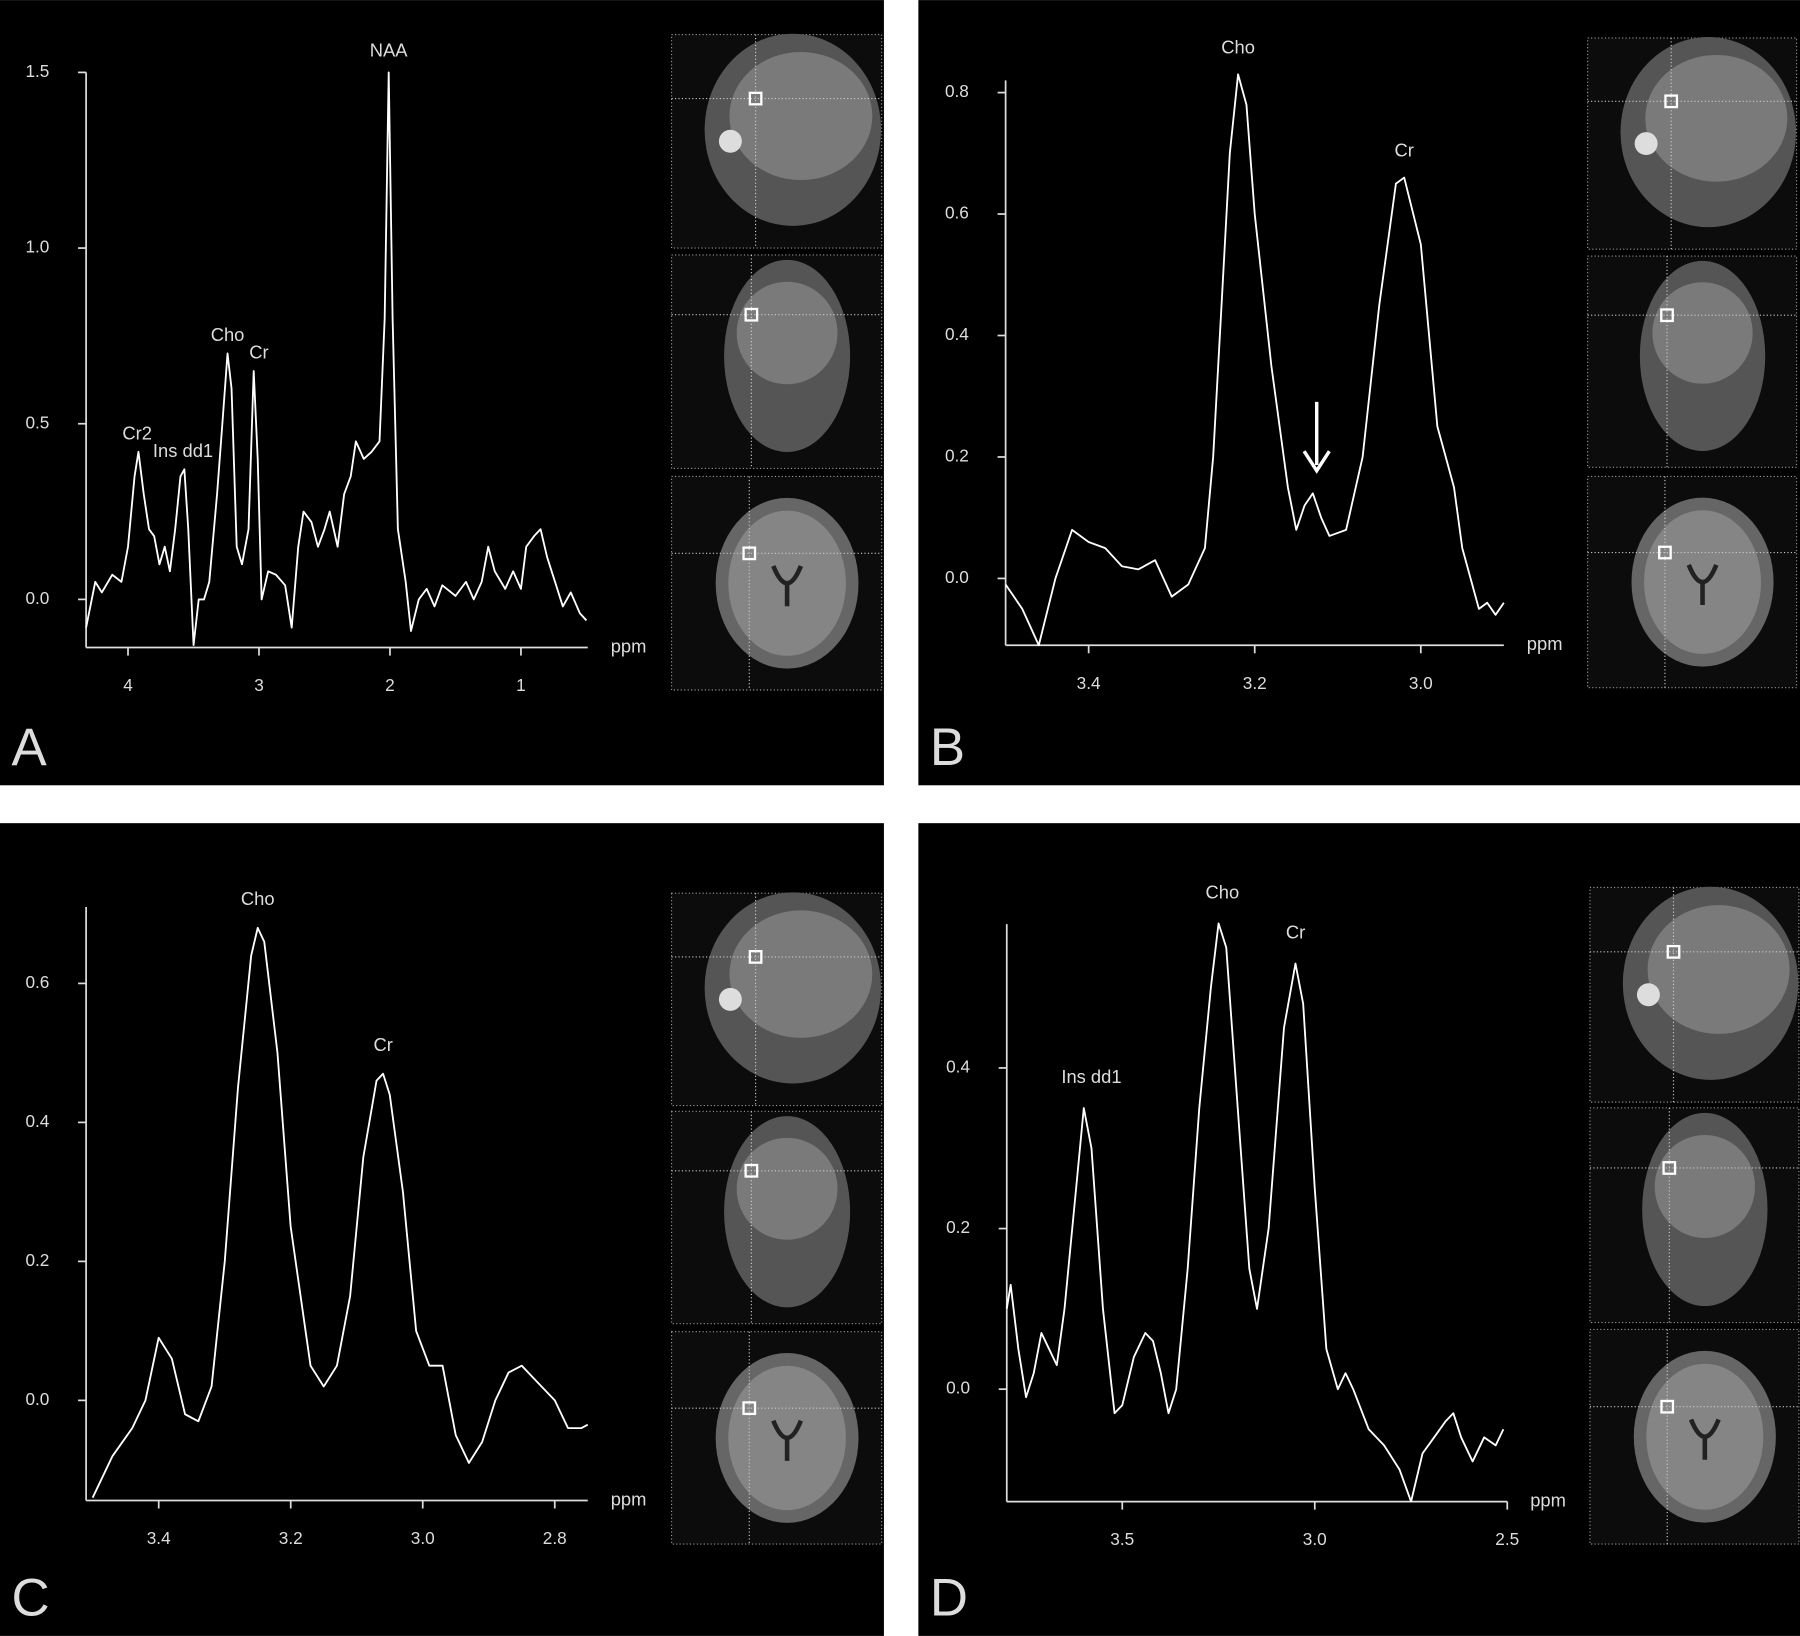  Describe the element at coordinates (137, 432) in the screenshot. I see `peak-label: Cr2` at that location.